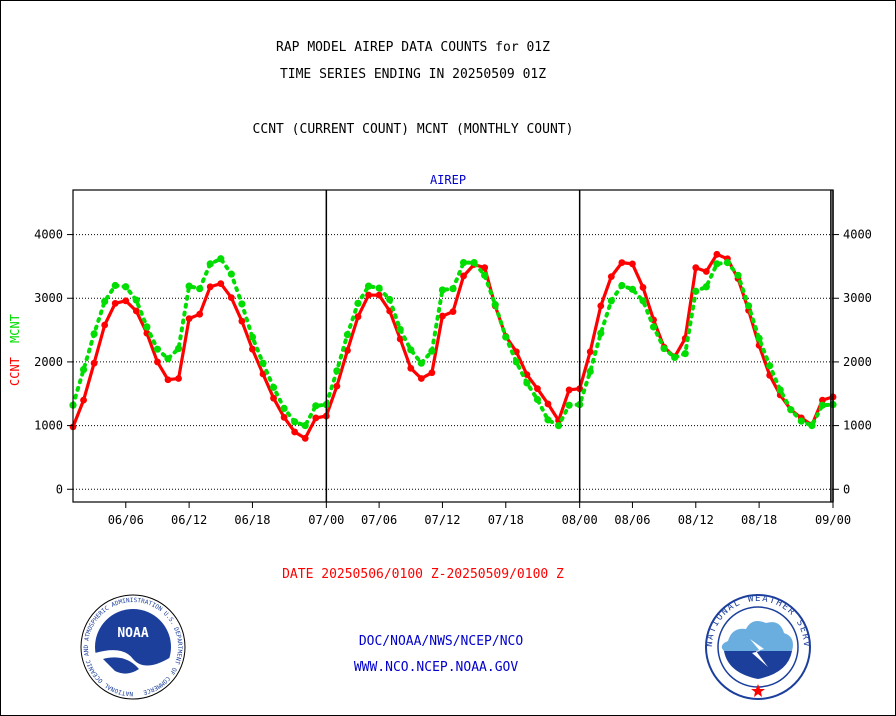  I want to click on chart-title-line1: RAP MODEL AIREP DATA COUNTS for 01Z, so click(413, 47).